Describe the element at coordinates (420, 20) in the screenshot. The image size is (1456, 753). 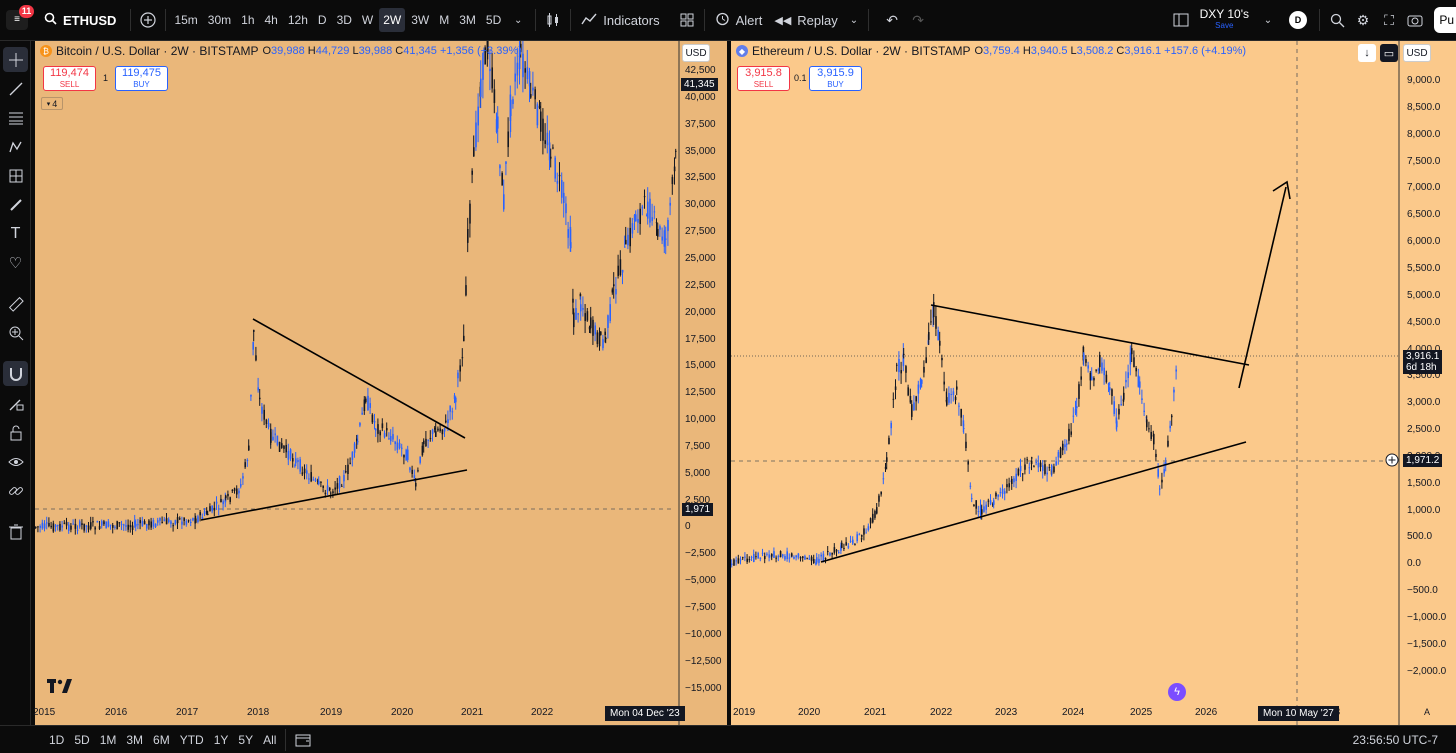
I see `timeframe-3w: 3W` at that location.